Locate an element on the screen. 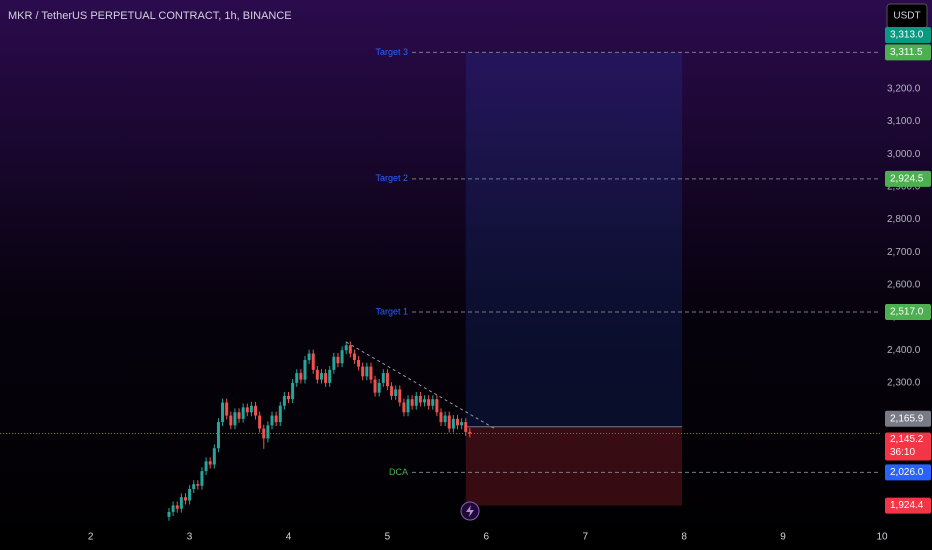  currency-button: USDT is located at coordinates (907, 16).